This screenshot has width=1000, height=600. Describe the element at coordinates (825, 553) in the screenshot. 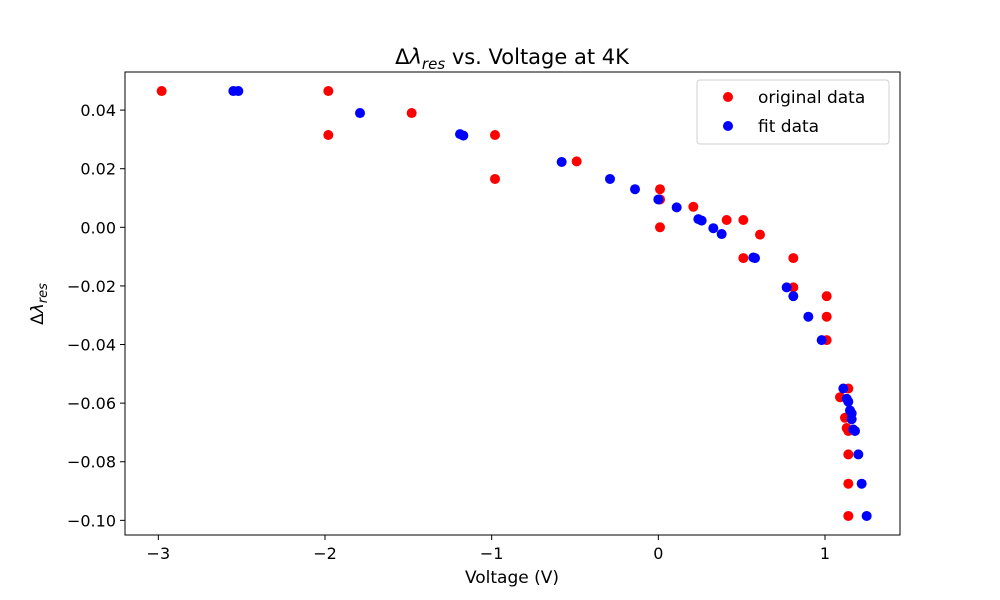

I see `x-tick-label: 1` at that location.